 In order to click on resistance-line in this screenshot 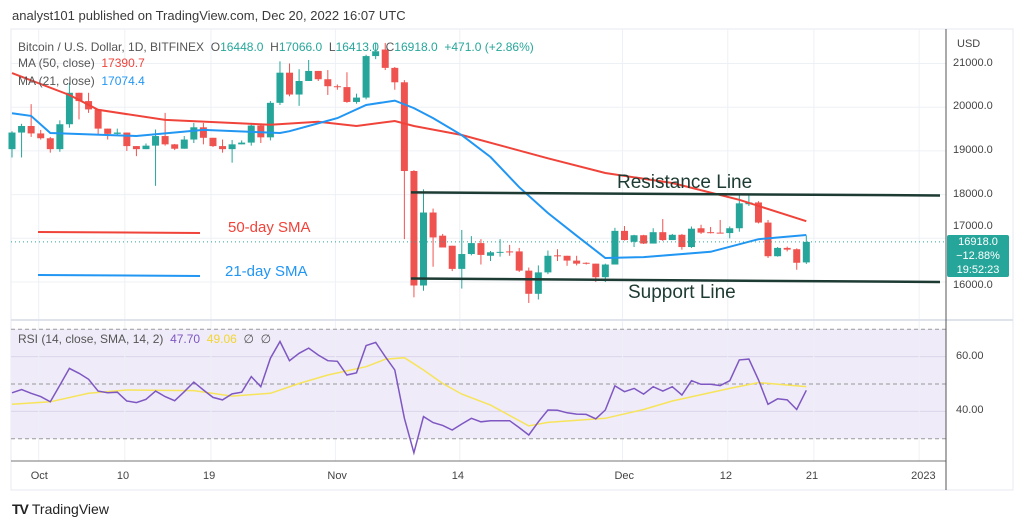, I will do `click(675, 194)`.